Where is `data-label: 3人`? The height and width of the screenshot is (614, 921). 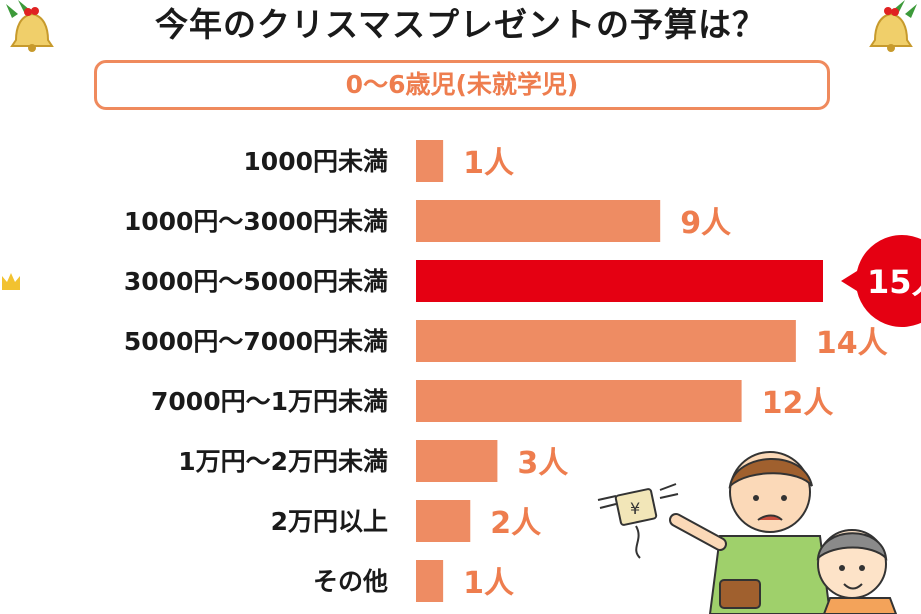
data-label: 3人 is located at coordinates (542, 463).